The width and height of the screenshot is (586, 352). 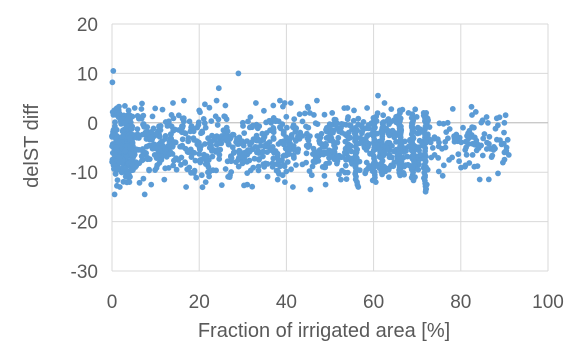 What do you see at coordinates (87, 25) in the screenshot?
I see `y-tick-label: 20` at bounding box center [87, 25].